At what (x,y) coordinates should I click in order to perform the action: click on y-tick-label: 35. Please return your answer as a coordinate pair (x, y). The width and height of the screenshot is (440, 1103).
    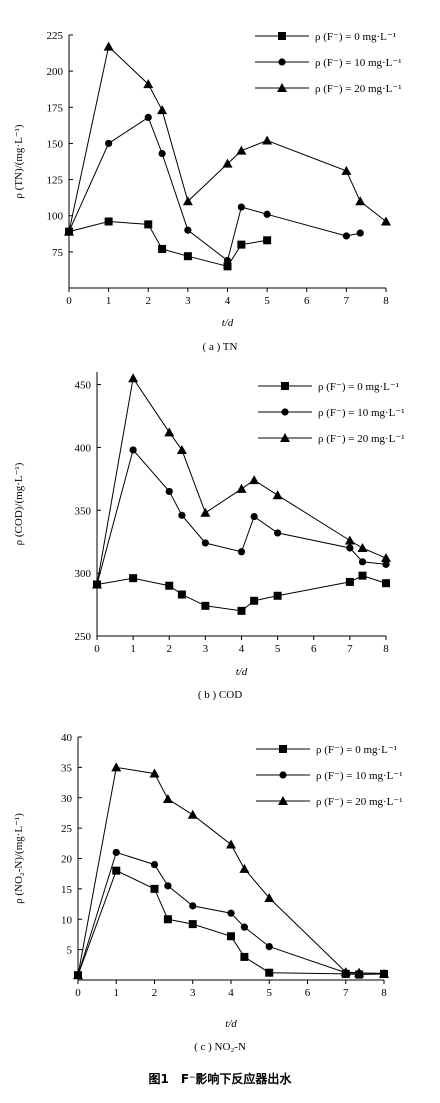
    Looking at the image, I should click on (67, 768).